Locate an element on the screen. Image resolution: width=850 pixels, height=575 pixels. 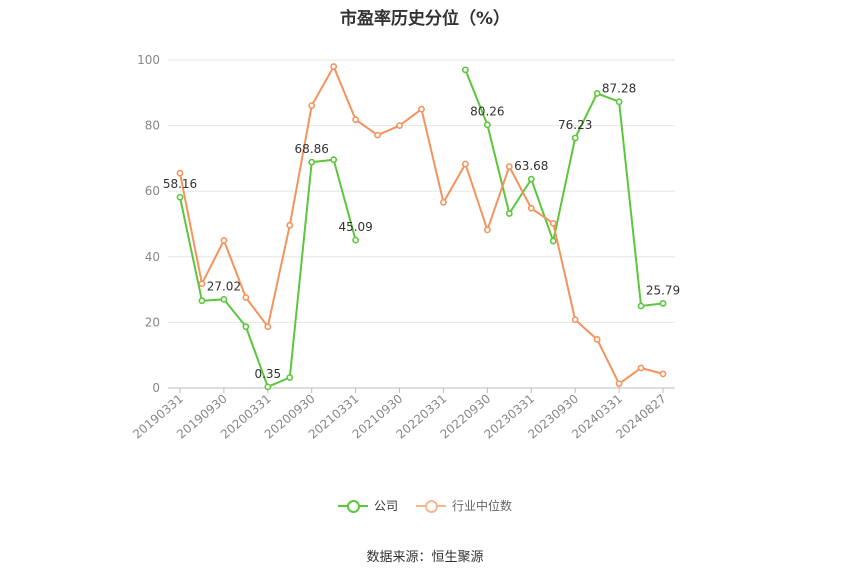
data-label: 80.26 is located at coordinates (487, 112).